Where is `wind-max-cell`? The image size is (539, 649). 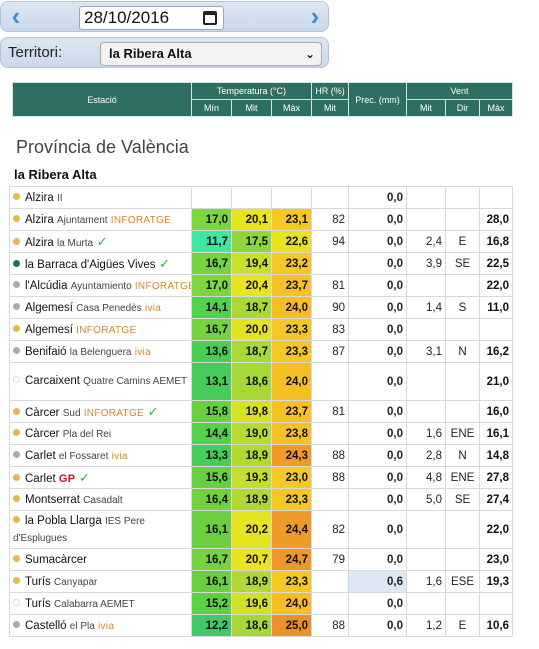 wind-max-cell is located at coordinates (496, 329).